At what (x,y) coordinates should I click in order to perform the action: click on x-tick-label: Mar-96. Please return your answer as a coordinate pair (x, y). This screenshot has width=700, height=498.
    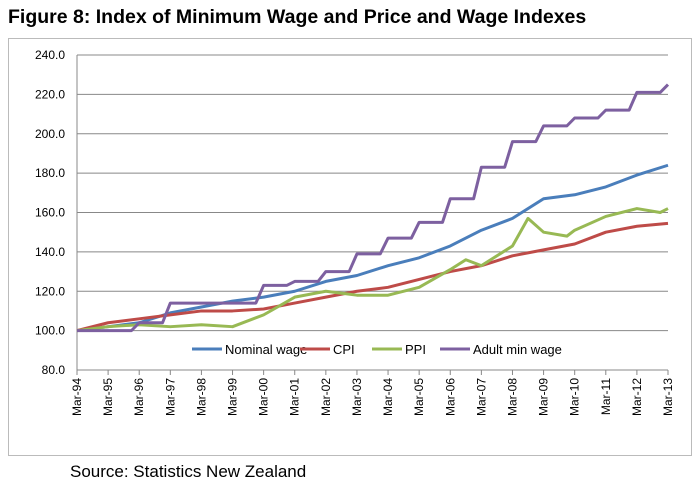
    Looking at the image, I should click on (139, 397).